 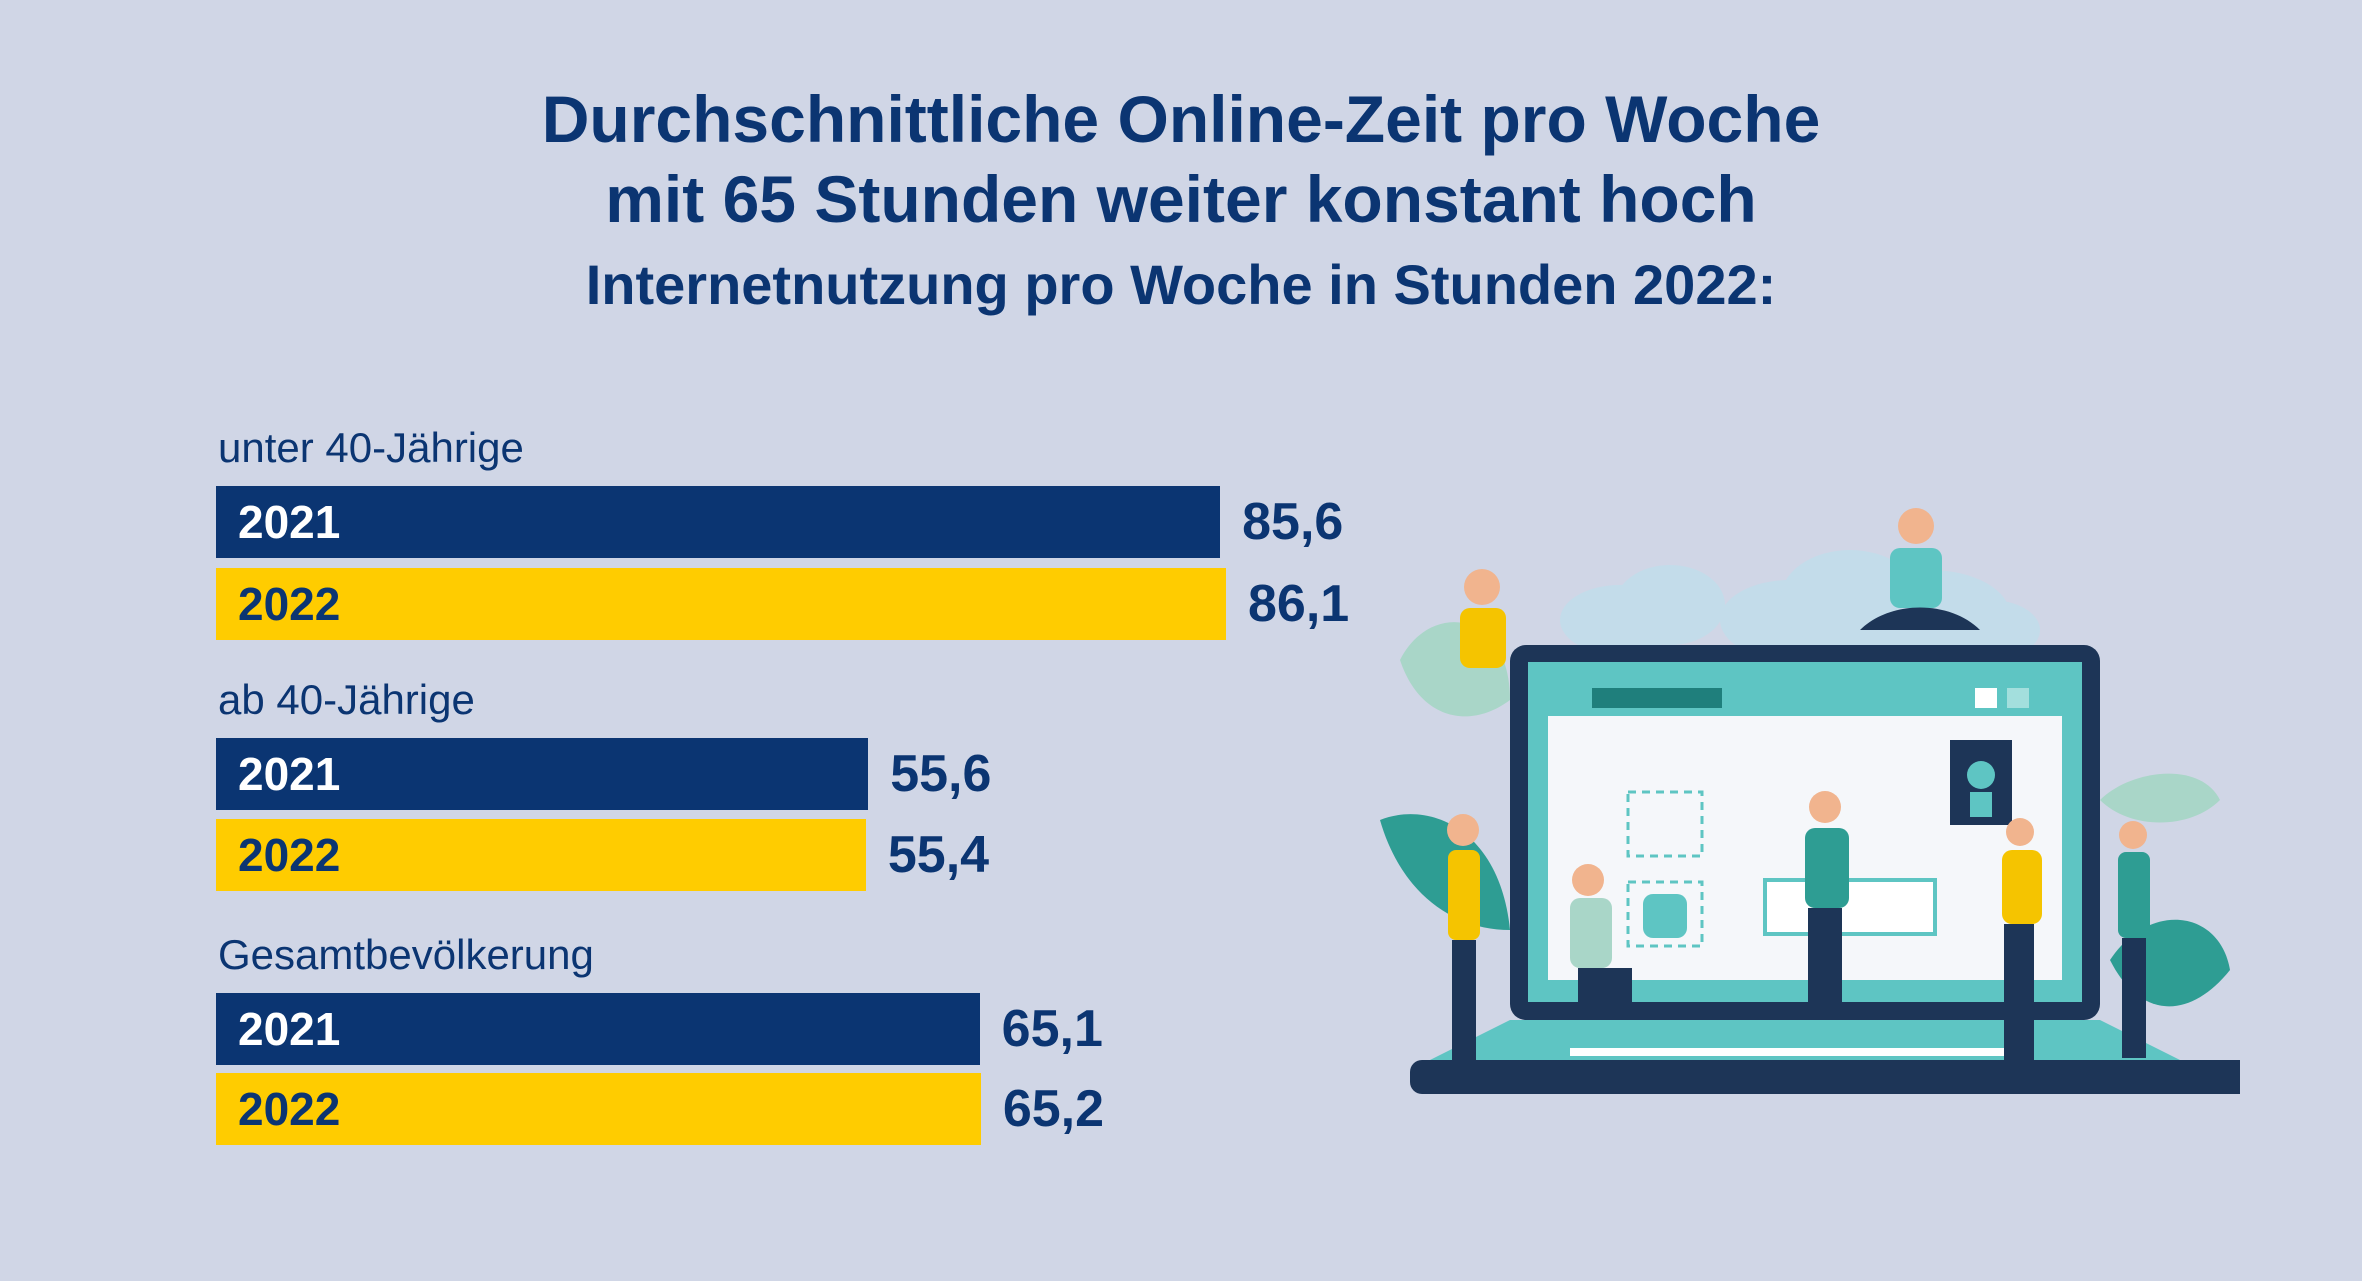 I want to click on cloud-shape, so click(x=1800, y=605).